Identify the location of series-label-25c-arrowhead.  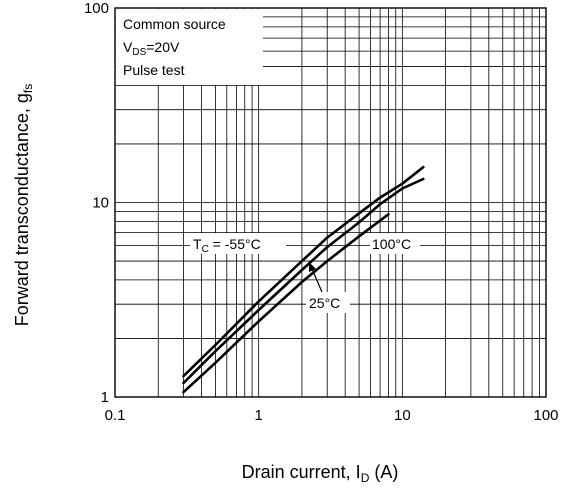
(312, 267).